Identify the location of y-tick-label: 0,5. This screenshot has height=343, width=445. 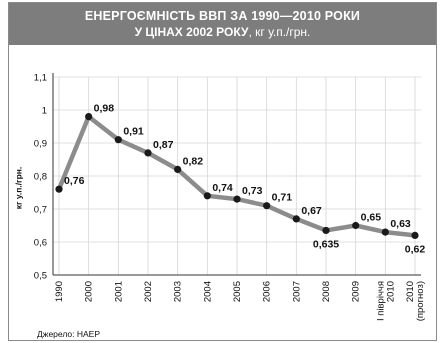
(40, 276).